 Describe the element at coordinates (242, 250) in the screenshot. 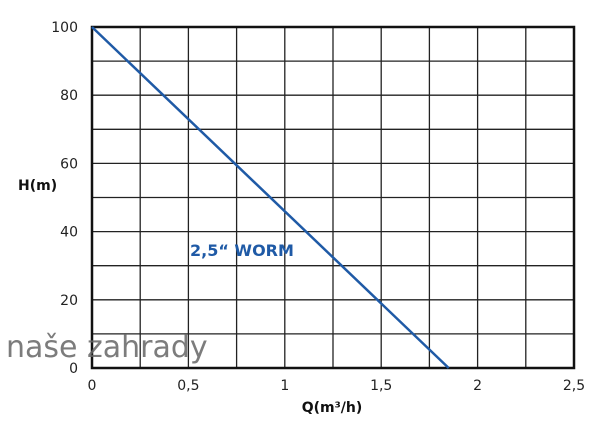

I see `series-label: 2,5“ WORM` at that location.